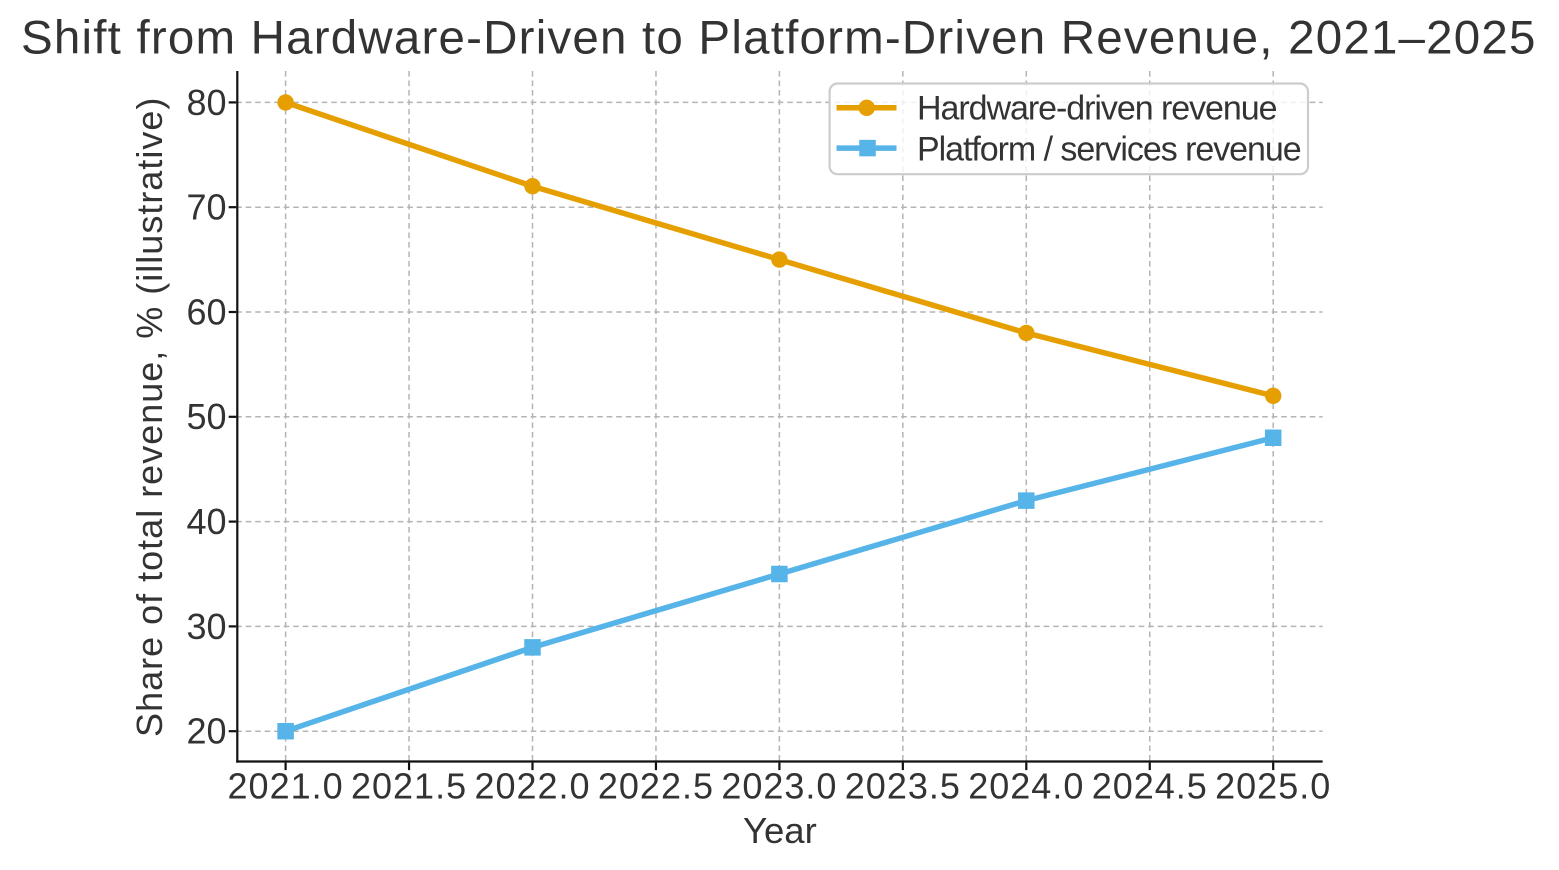 This screenshot has width=1559, height=870. Describe the element at coordinates (206, 207) in the screenshot. I see `svg-text: 70` at that location.